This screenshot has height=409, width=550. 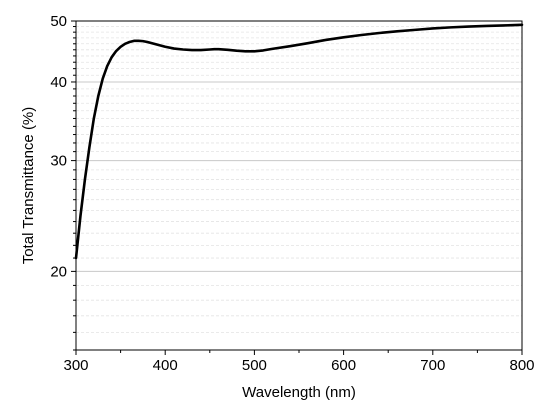 What do you see at coordinates (165, 365) in the screenshot?
I see `x-tick-label: 400` at bounding box center [165, 365].